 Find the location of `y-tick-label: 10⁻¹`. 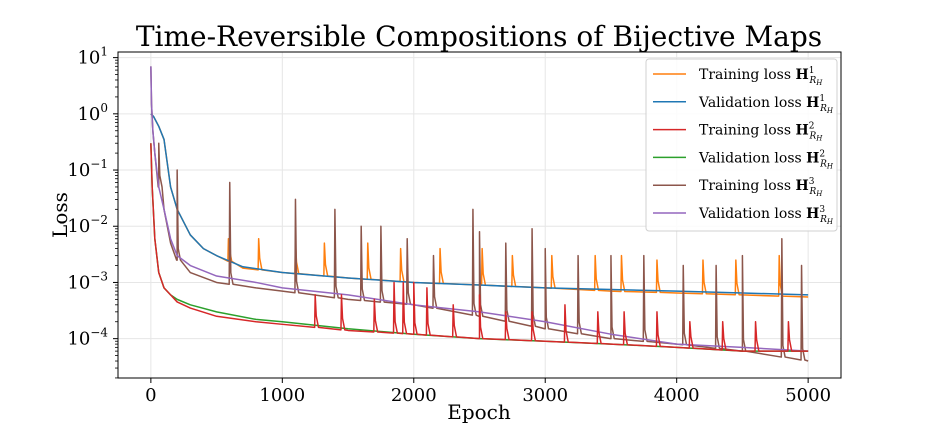

y-tick-label: 10⁻¹ is located at coordinates (87, 169).